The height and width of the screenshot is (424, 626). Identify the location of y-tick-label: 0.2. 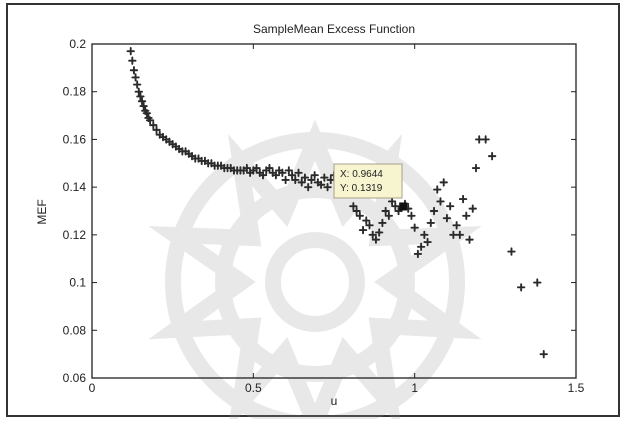
(77, 44).